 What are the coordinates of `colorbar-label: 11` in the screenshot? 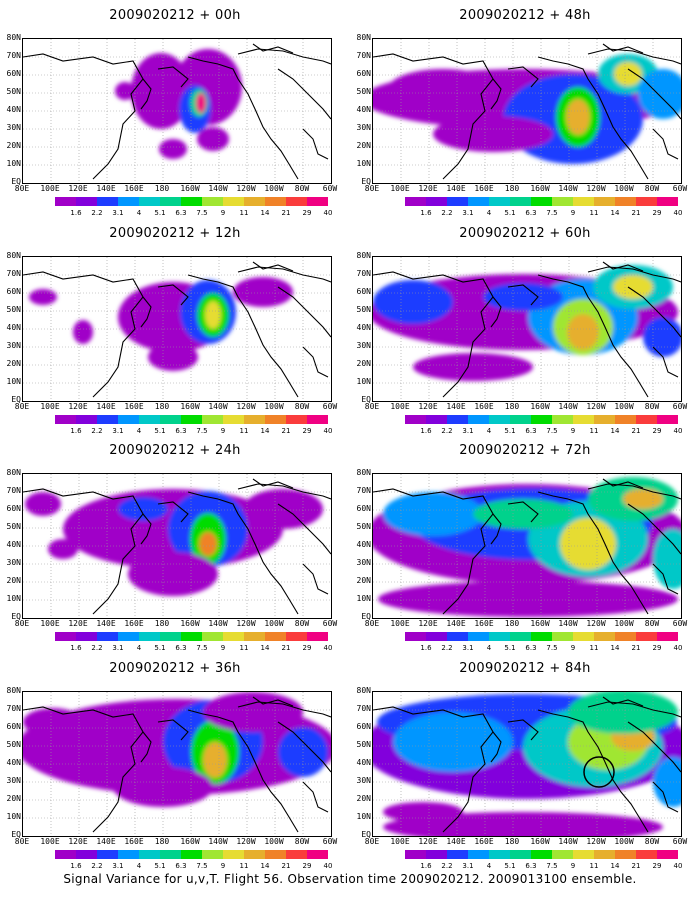 It's located at (244, 648).